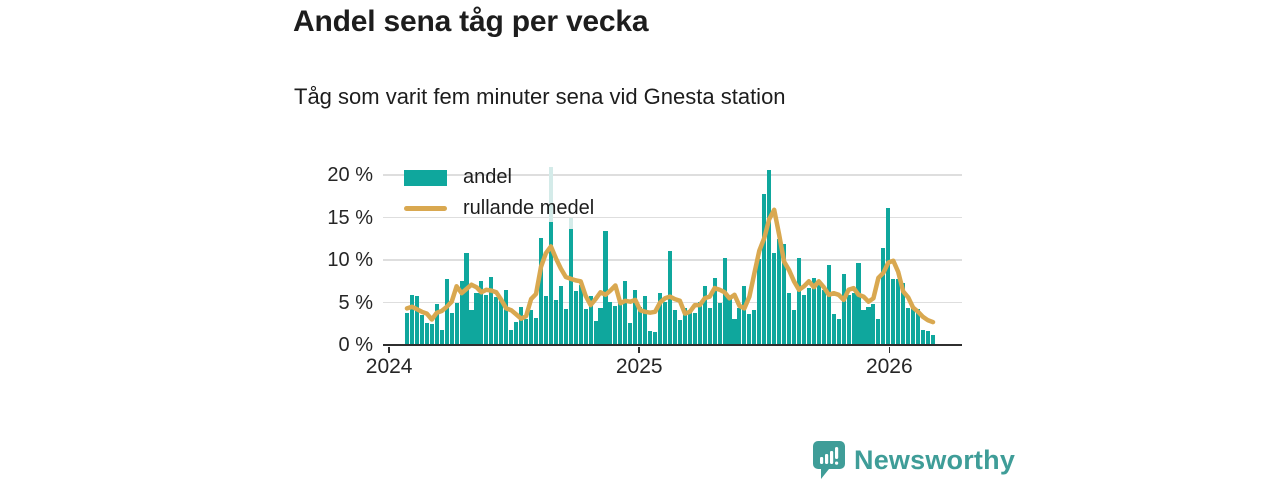 The image size is (1280, 480). I want to click on rolling-mean-line, so click(670, 266).